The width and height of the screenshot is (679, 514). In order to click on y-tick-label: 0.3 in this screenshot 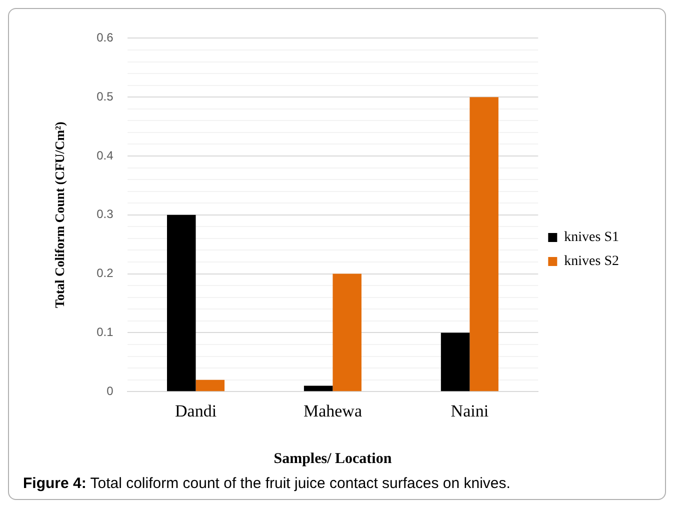, I will do `click(105, 214)`.